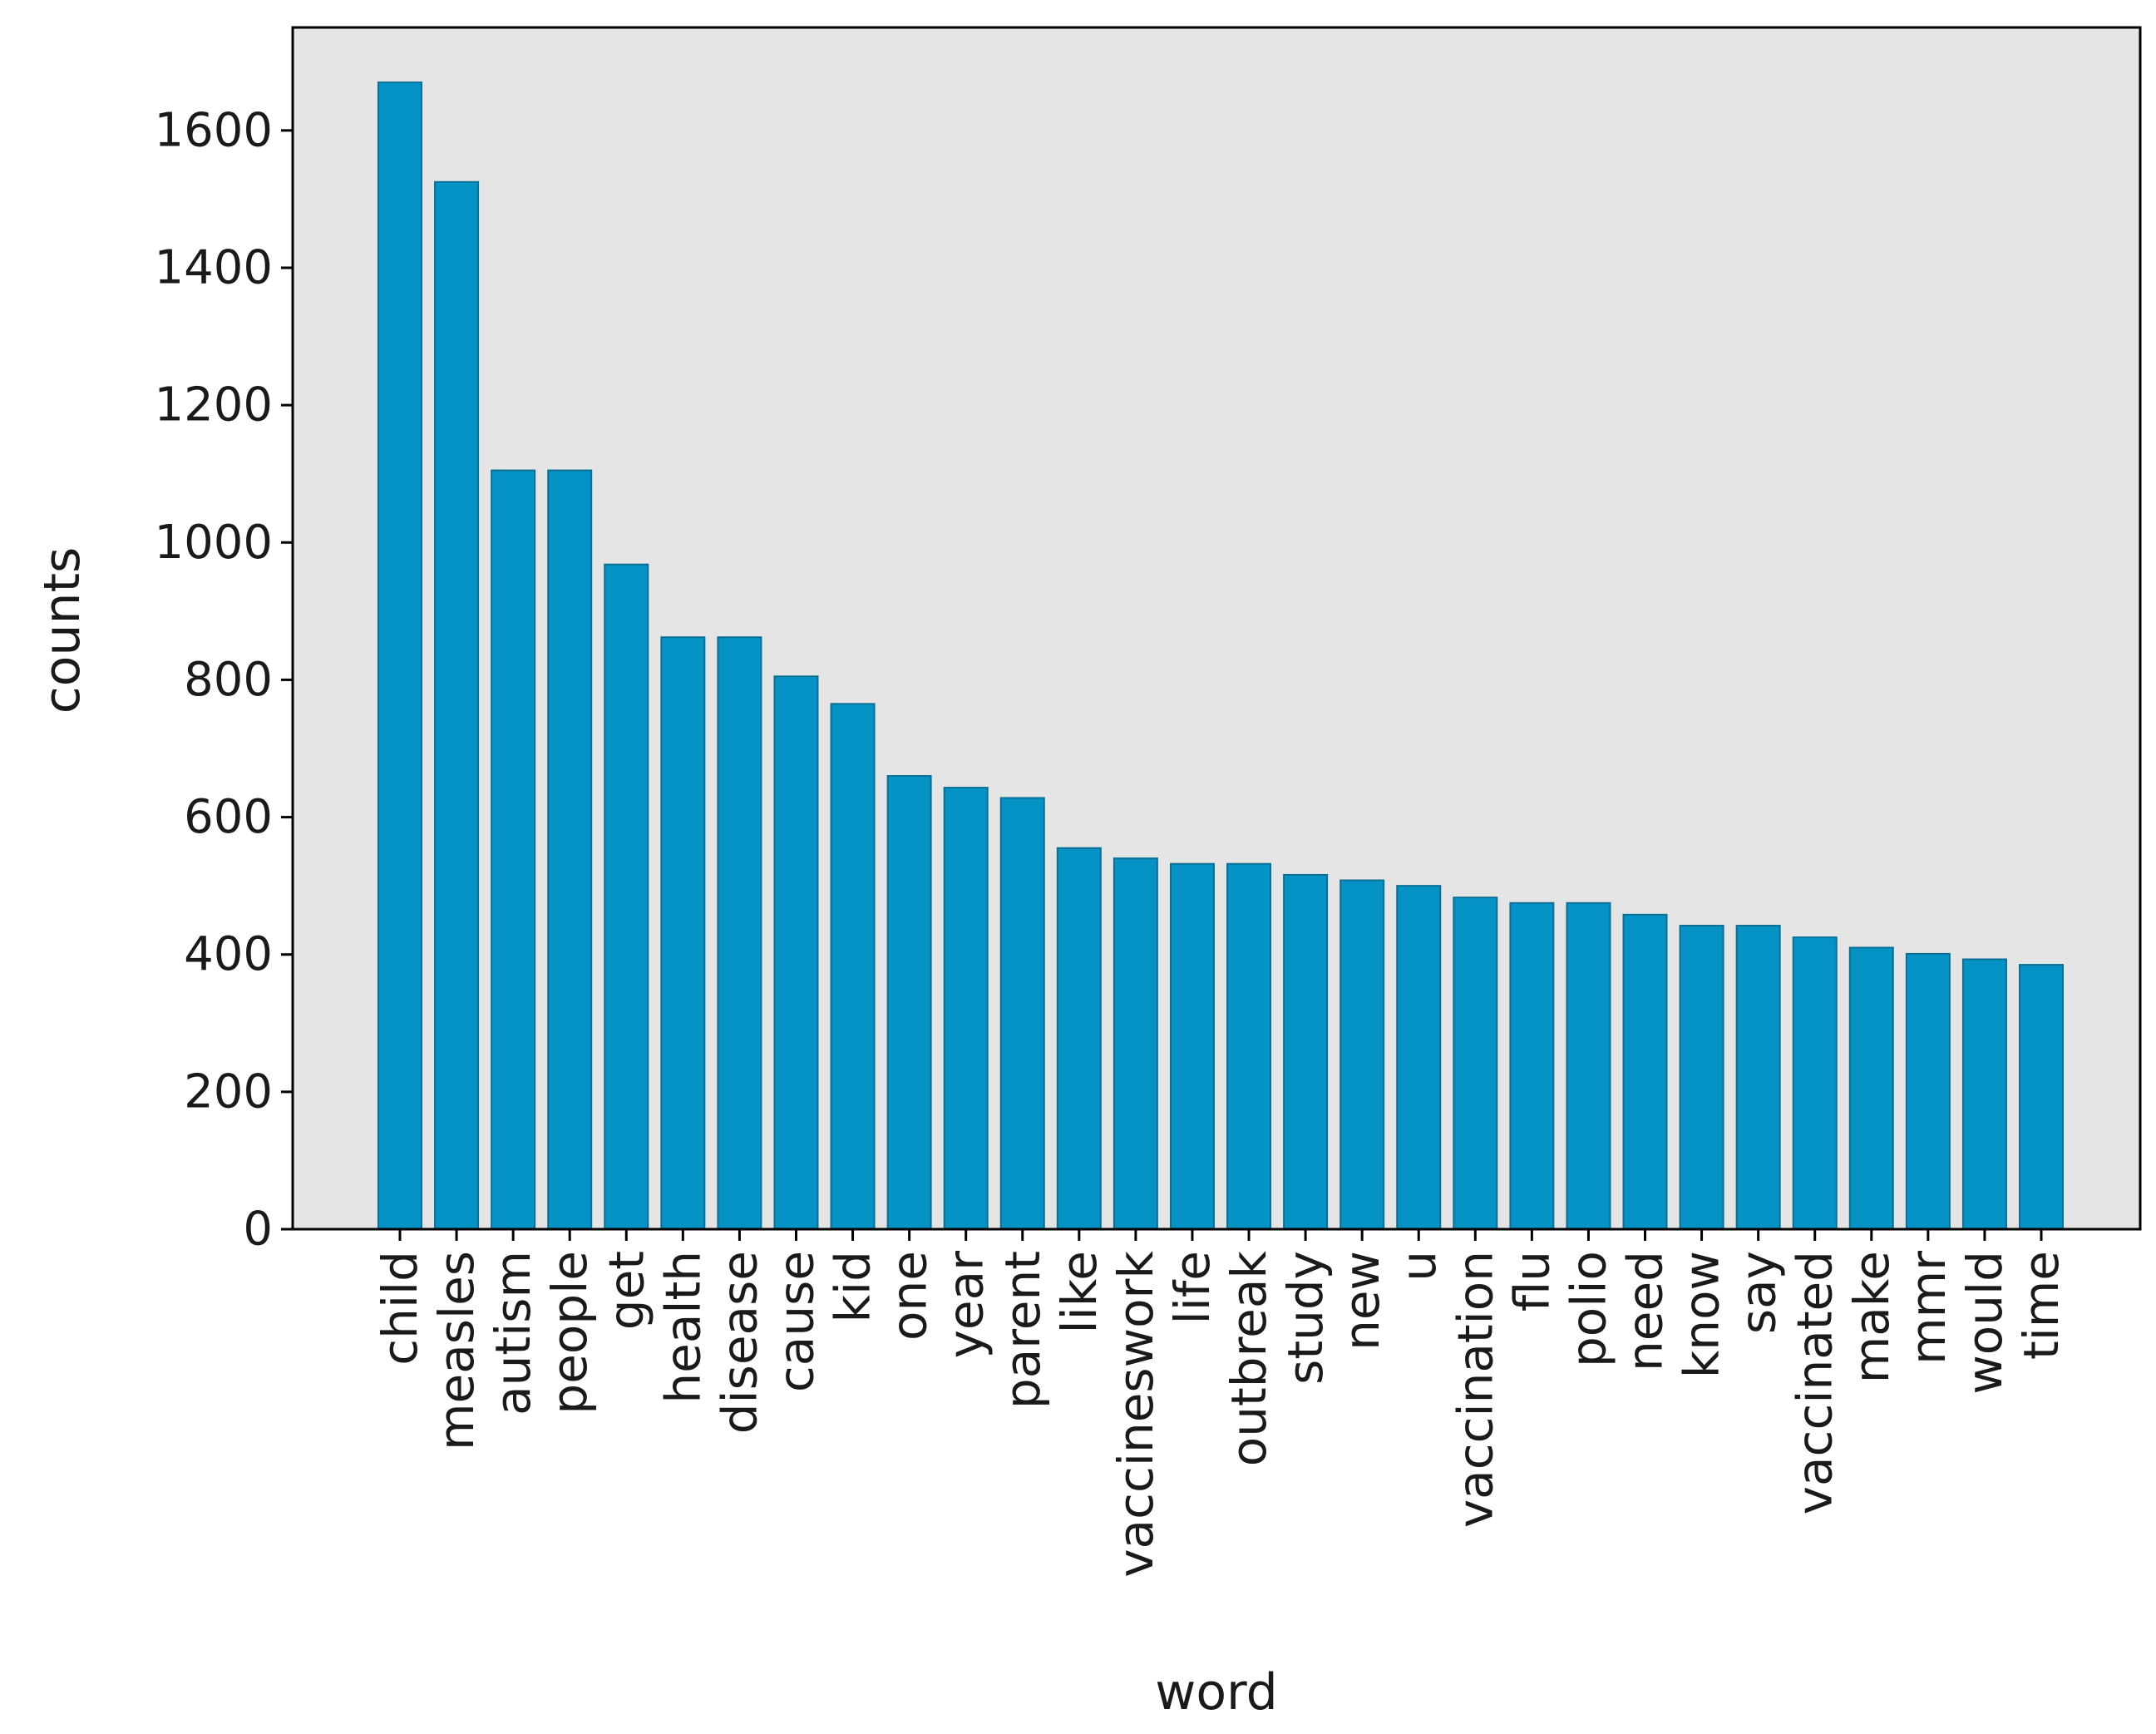  What do you see at coordinates (1136, 1414) in the screenshot?
I see `x-tick-label: vaccineswork` at bounding box center [1136, 1414].